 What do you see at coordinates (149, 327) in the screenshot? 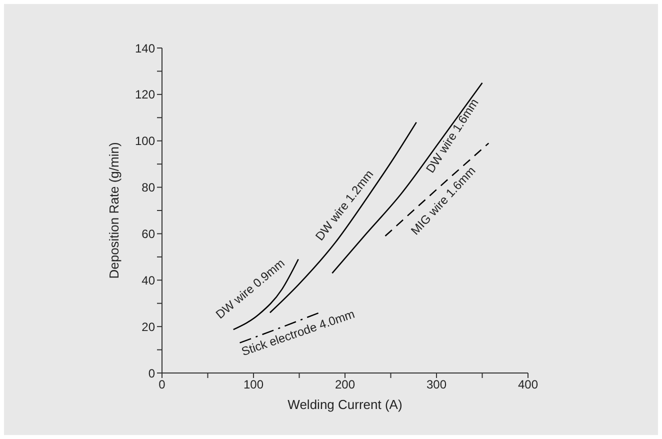
I see `y-tick-label: 20` at bounding box center [149, 327].